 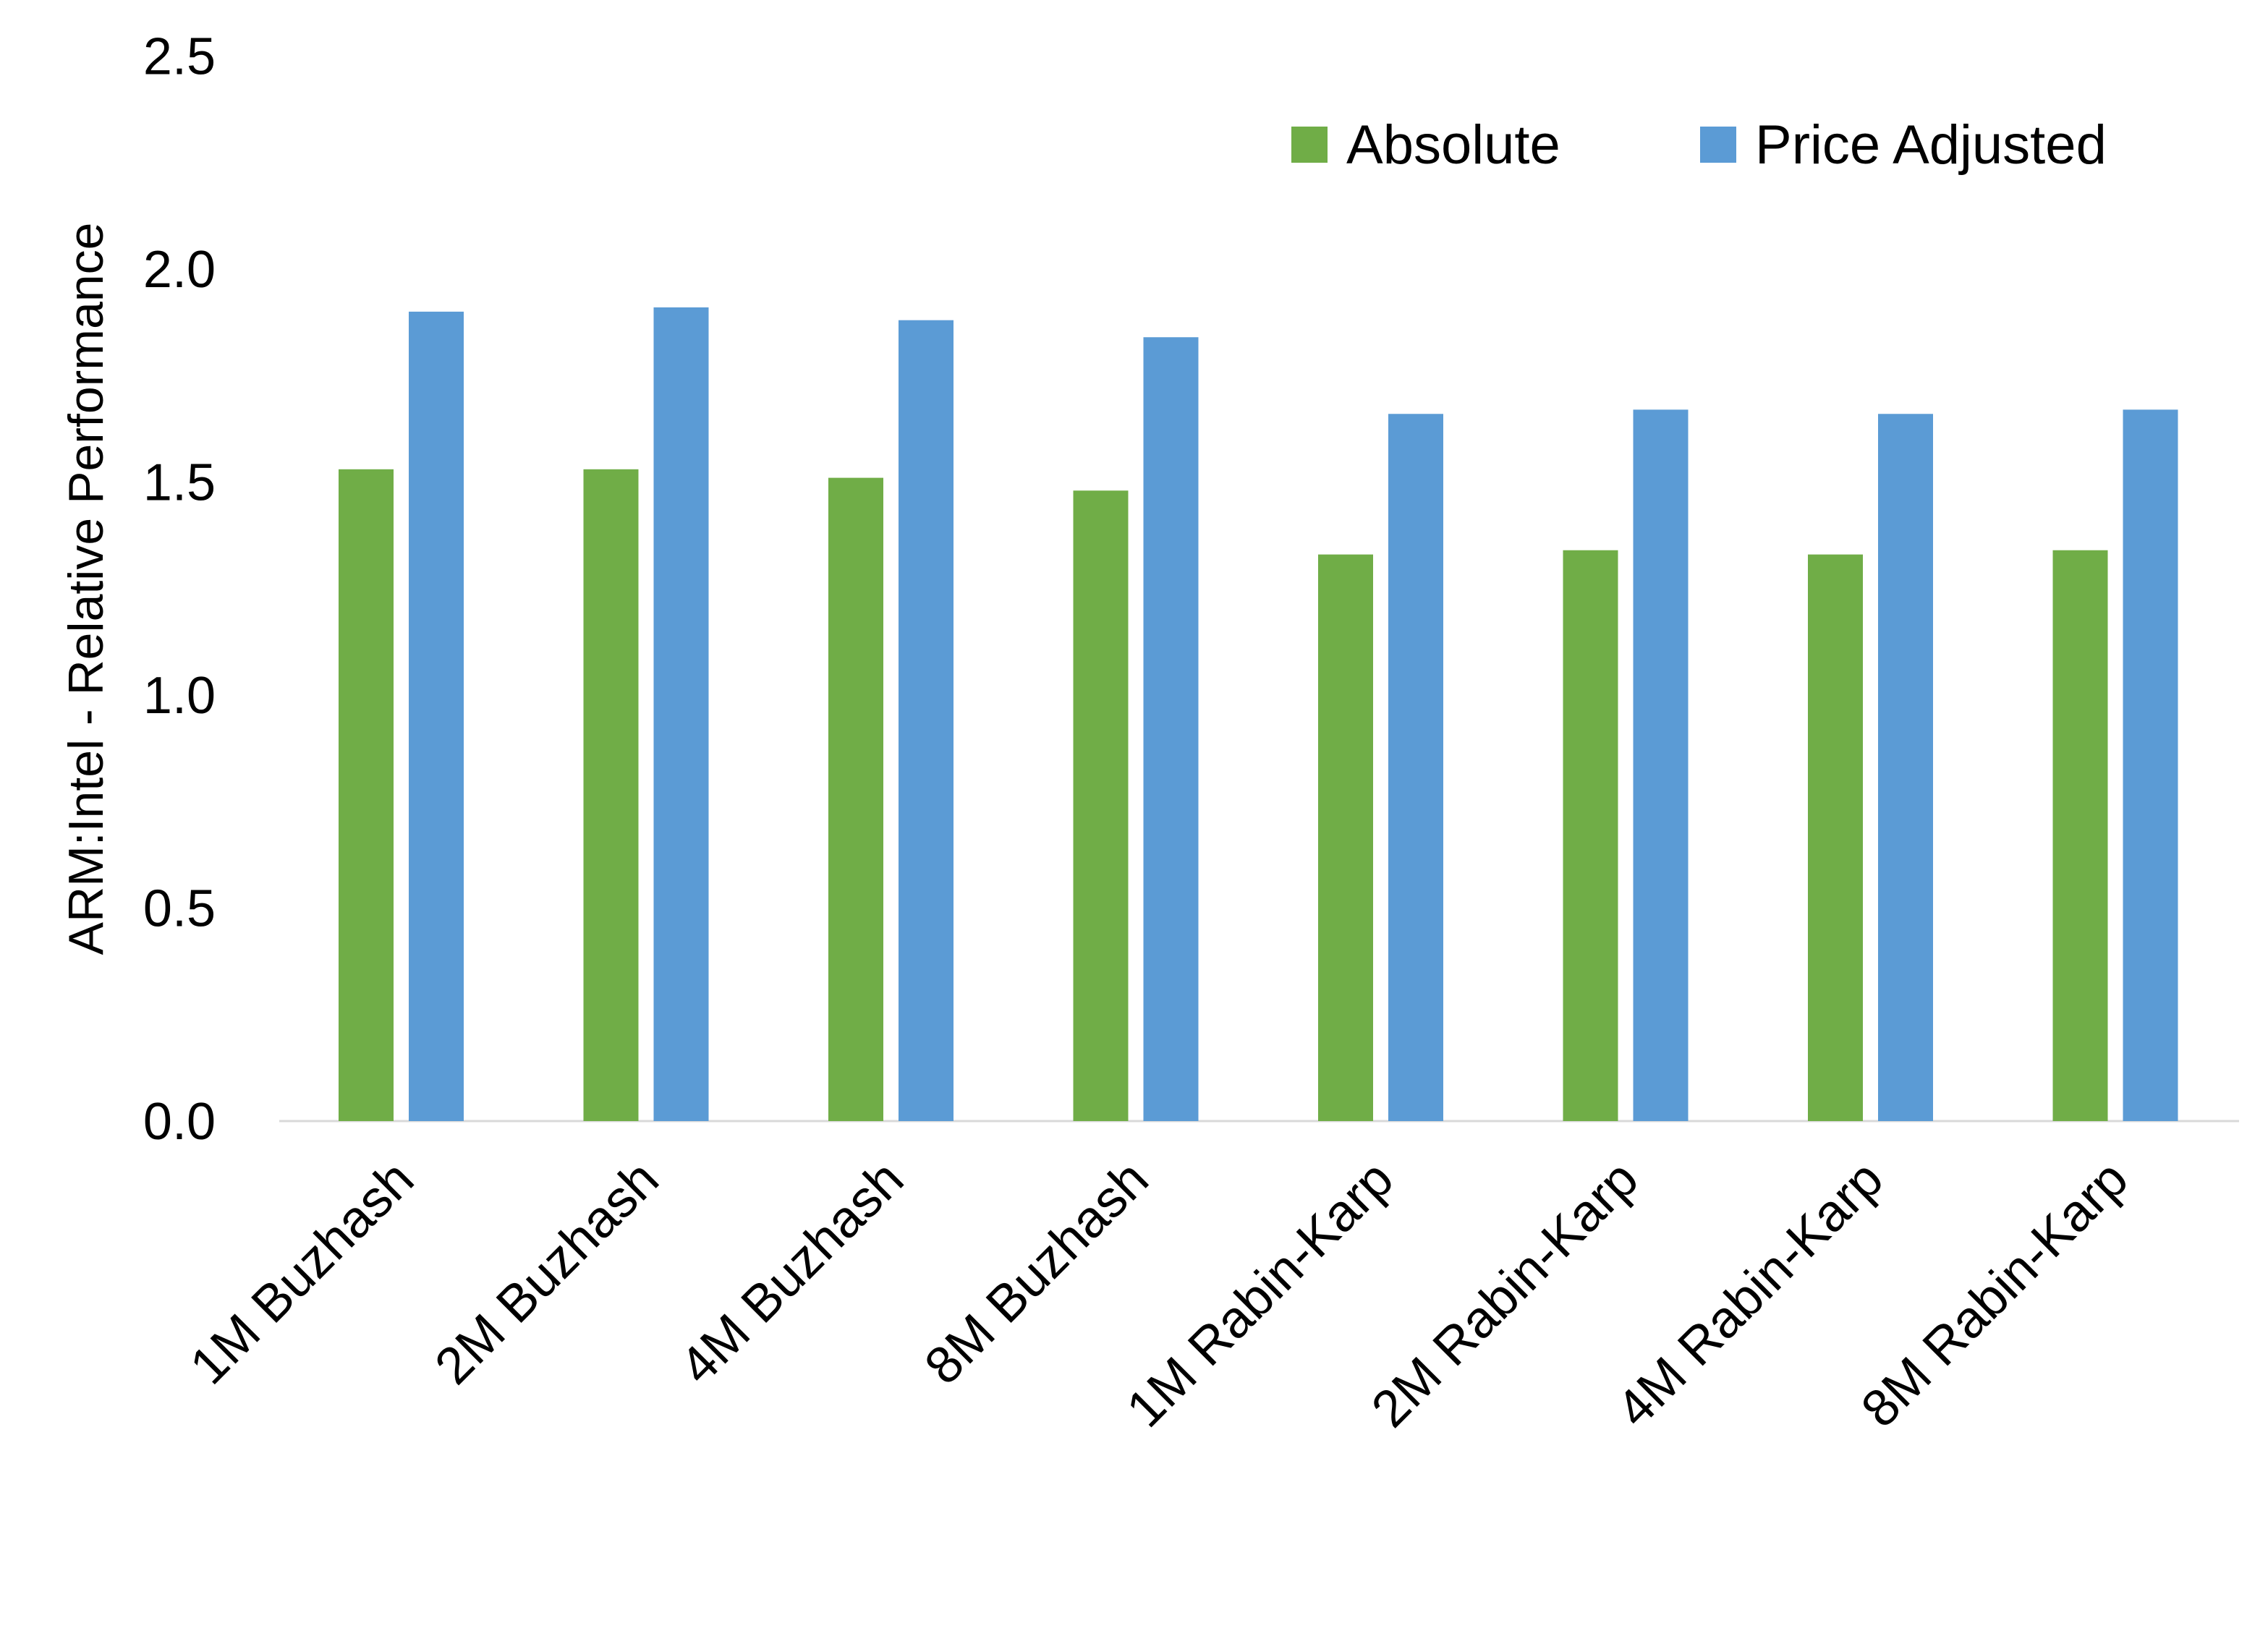 What do you see at coordinates (86, 589) in the screenshot?
I see `y-axis-title: ARM:Intel - Relative Performance` at bounding box center [86, 589].